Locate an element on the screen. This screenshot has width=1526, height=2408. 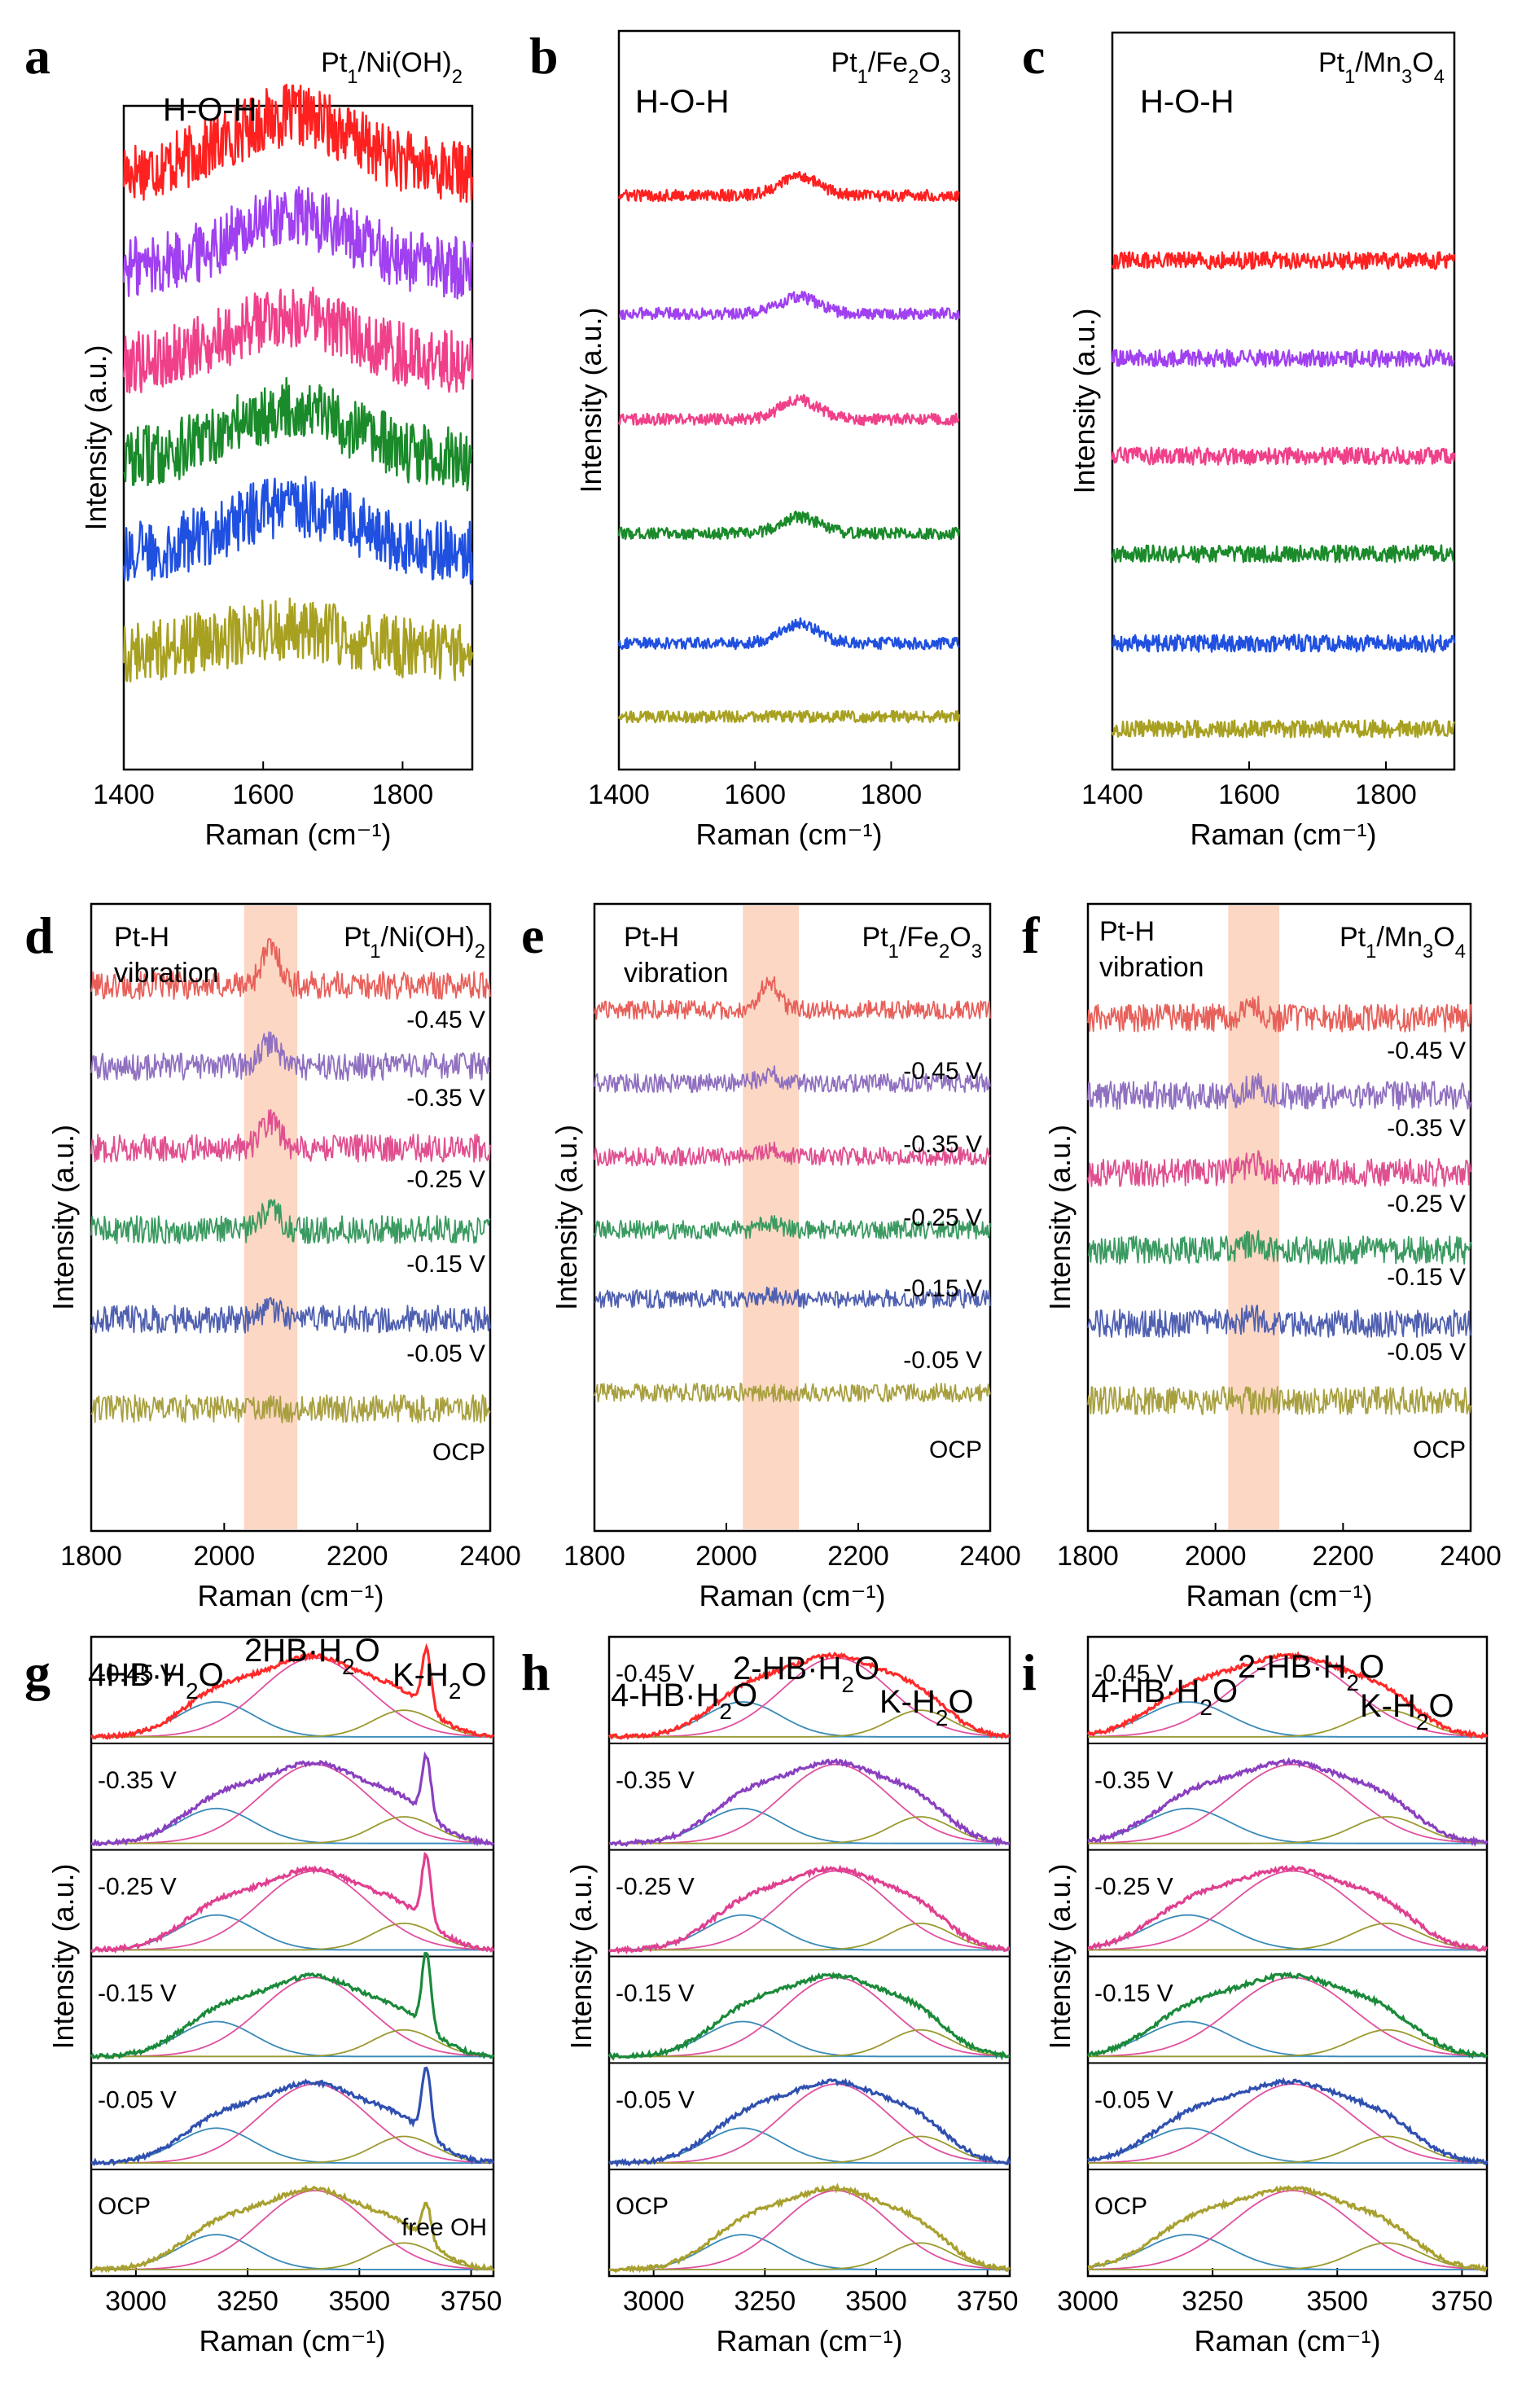
potential-label: -0.15 V is located at coordinates (655, 1993).